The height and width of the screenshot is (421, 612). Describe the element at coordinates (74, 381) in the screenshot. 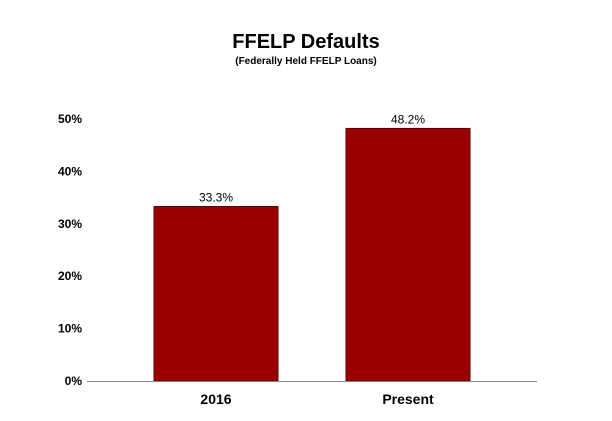

I see `y-tick-label: 0%` at that location.